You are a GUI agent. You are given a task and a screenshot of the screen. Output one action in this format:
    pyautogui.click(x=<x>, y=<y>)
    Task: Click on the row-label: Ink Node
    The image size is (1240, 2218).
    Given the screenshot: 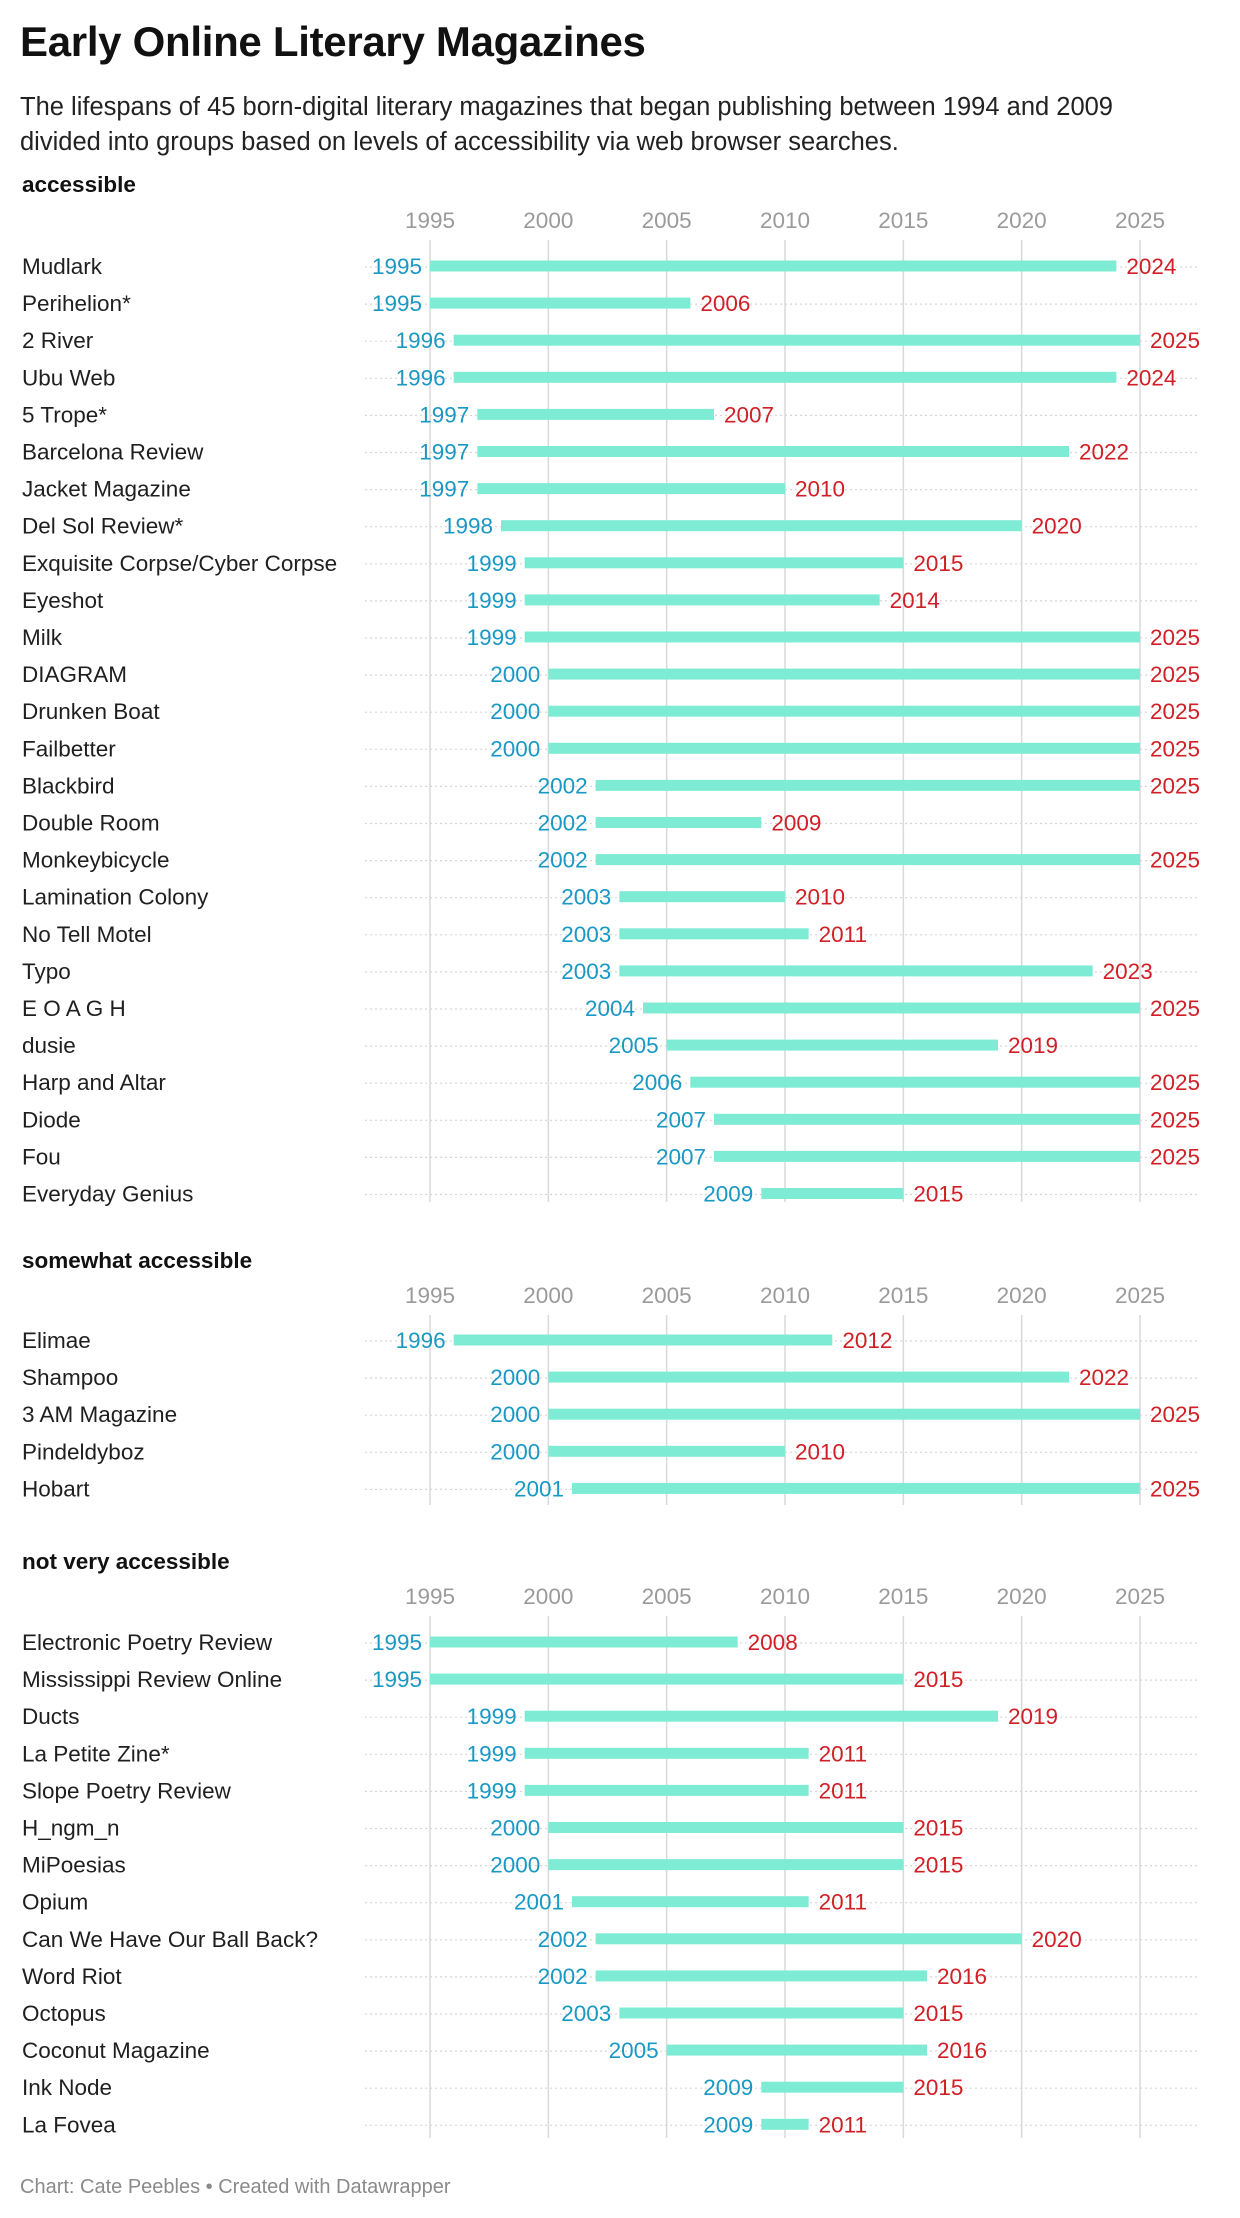 What is the action you would take?
    pyautogui.click(x=67, y=2087)
    